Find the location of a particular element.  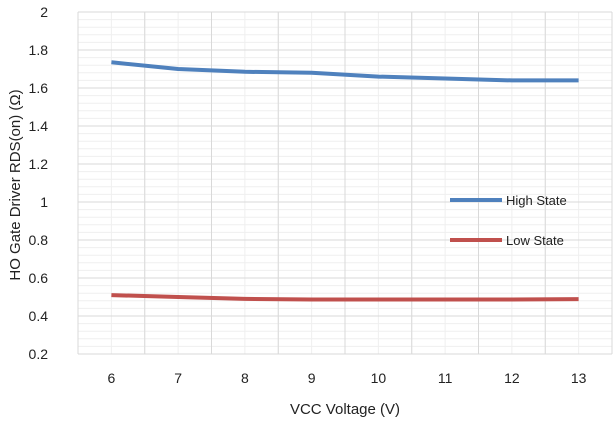

x-tick-label: 12 is located at coordinates (512, 378).